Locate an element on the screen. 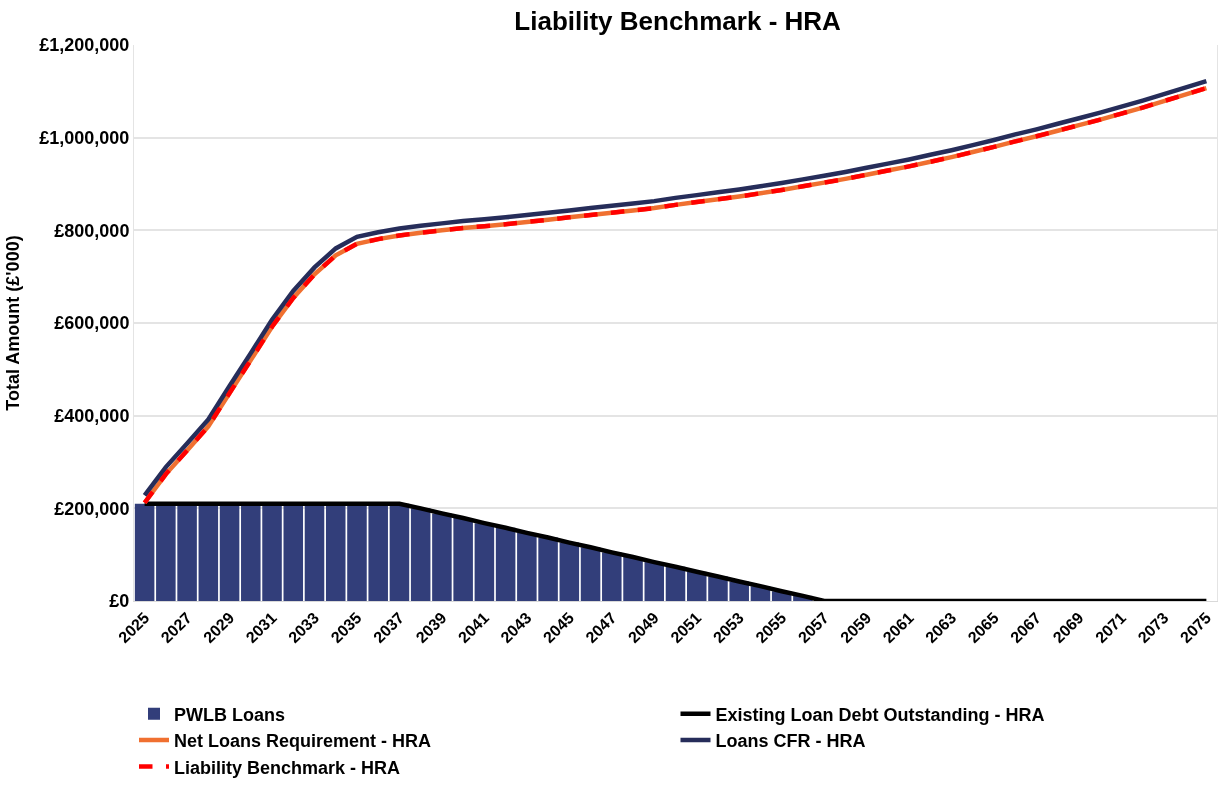 Image resolution: width=1232 pixels, height=798 pixels. y-tick-label: £0 is located at coordinates (119, 601).